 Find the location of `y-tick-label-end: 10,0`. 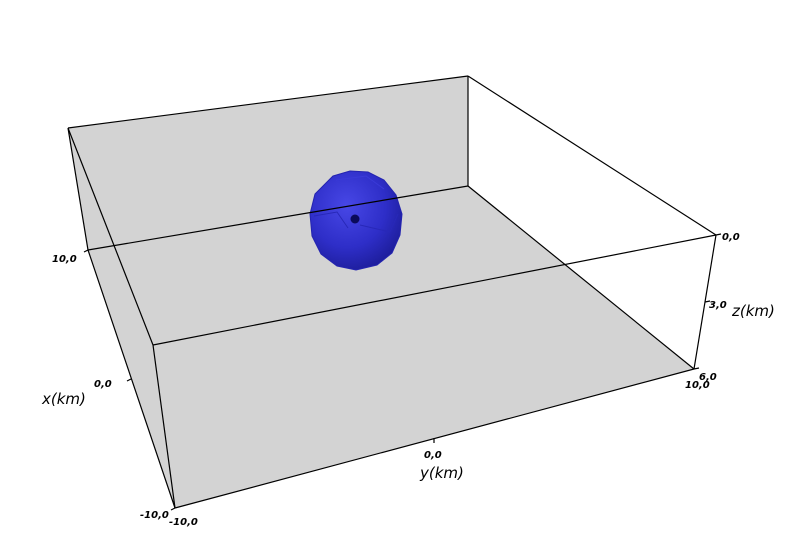

y-tick-label-end: 10,0 is located at coordinates (697, 385).